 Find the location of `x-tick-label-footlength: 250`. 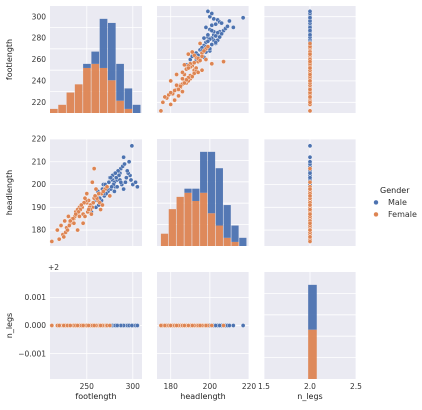

x-tick-label-footlength: 250 is located at coordinates (87, 386).